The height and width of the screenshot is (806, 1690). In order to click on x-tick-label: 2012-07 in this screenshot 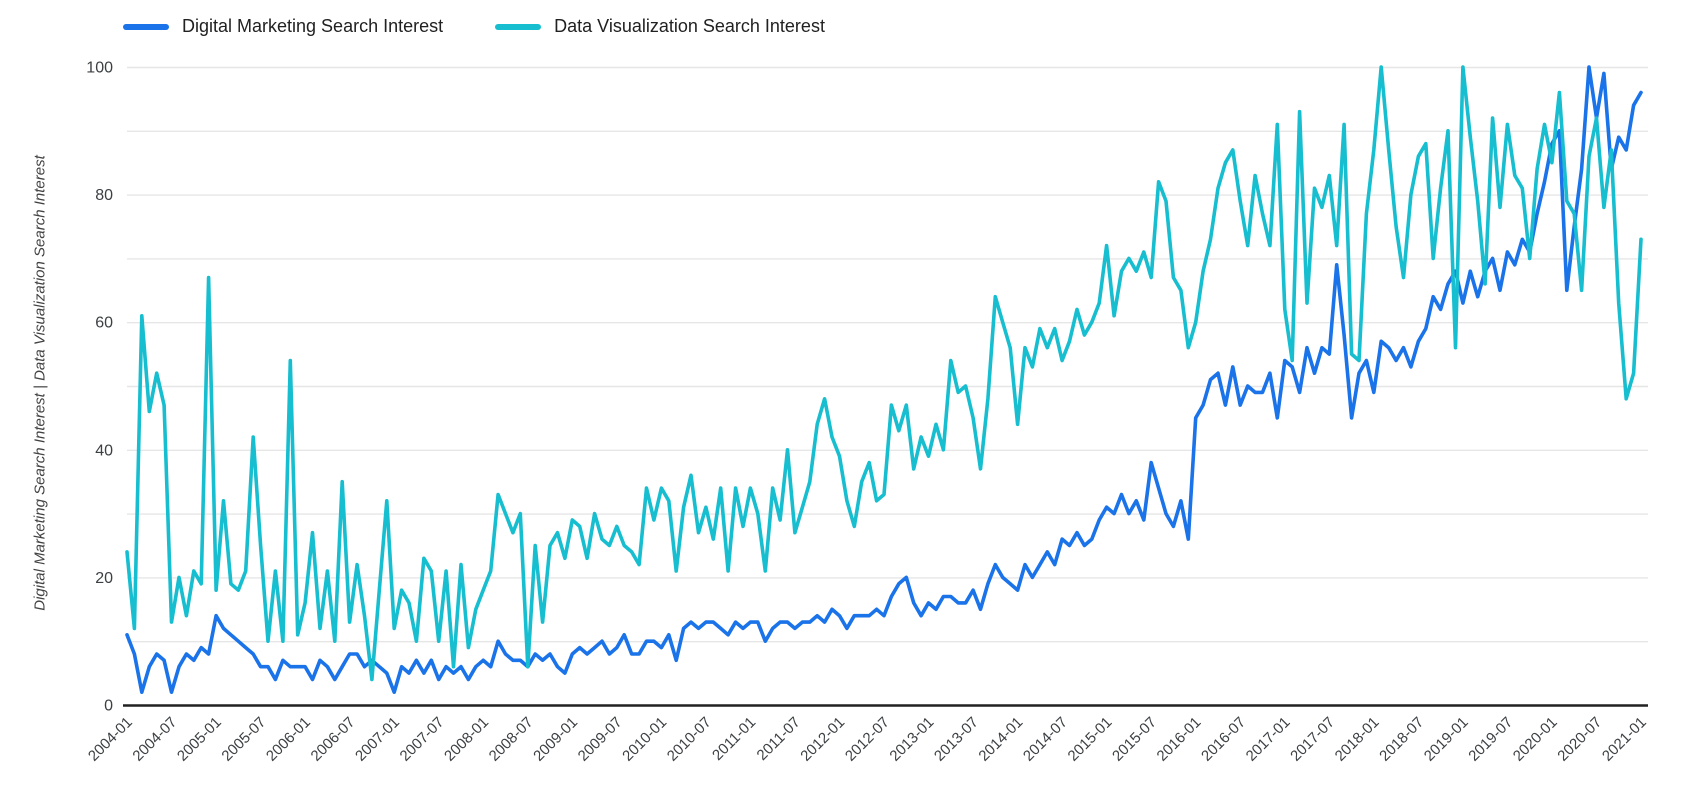, I will do `click(867, 739)`.